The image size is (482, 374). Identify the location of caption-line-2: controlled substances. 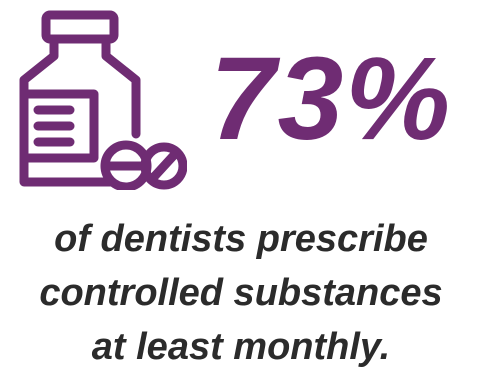
(241, 293).